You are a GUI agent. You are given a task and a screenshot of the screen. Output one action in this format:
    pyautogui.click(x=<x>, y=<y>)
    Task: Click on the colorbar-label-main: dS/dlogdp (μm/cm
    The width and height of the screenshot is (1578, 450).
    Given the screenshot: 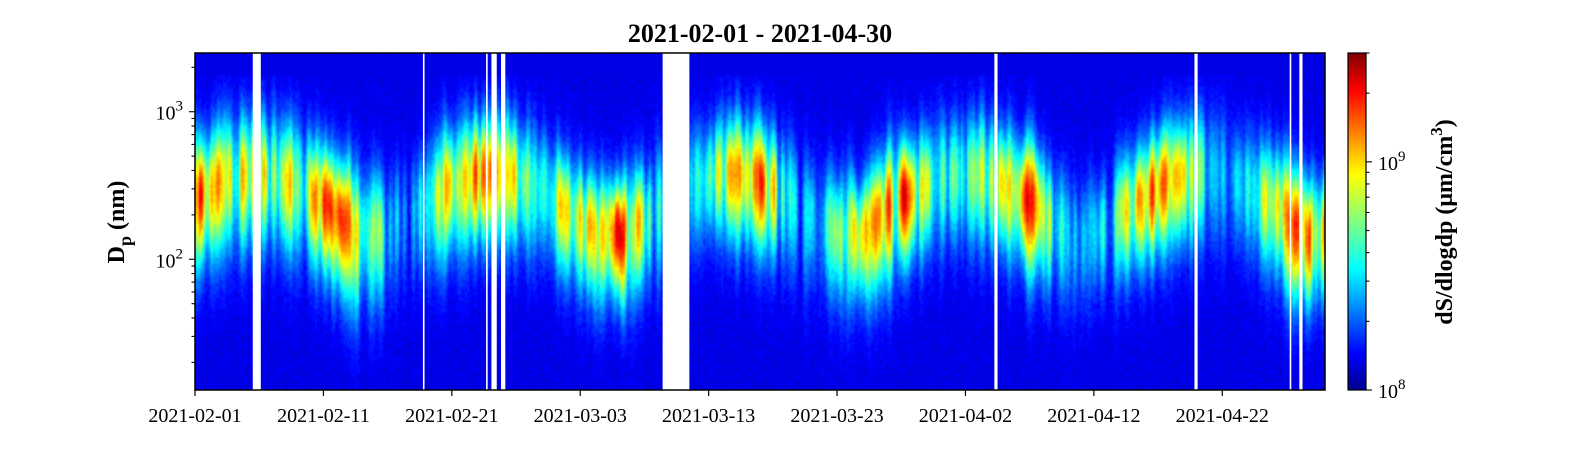 What is the action you would take?
    pyautogui.click(x=1445, y=230)
    